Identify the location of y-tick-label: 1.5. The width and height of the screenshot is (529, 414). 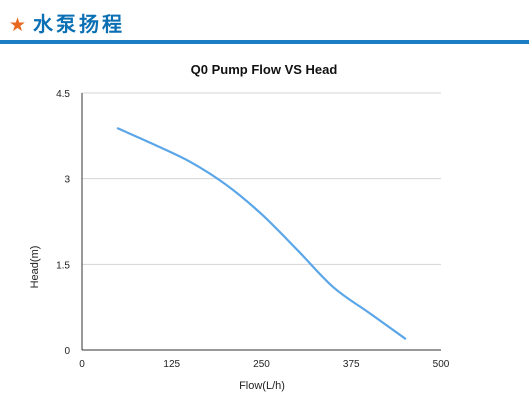
(63, 265).